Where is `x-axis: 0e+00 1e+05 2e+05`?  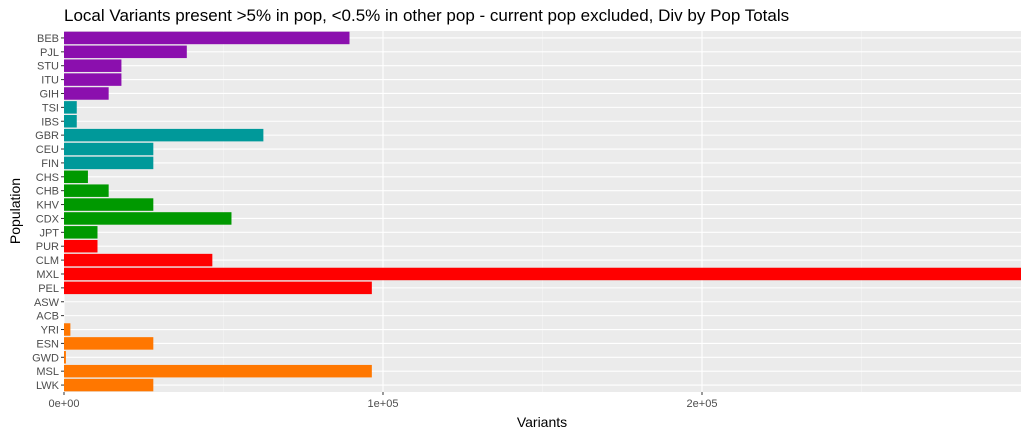
x-axis: 0e+00 1e+05 2e+05 is located at coordinates (383, 401).